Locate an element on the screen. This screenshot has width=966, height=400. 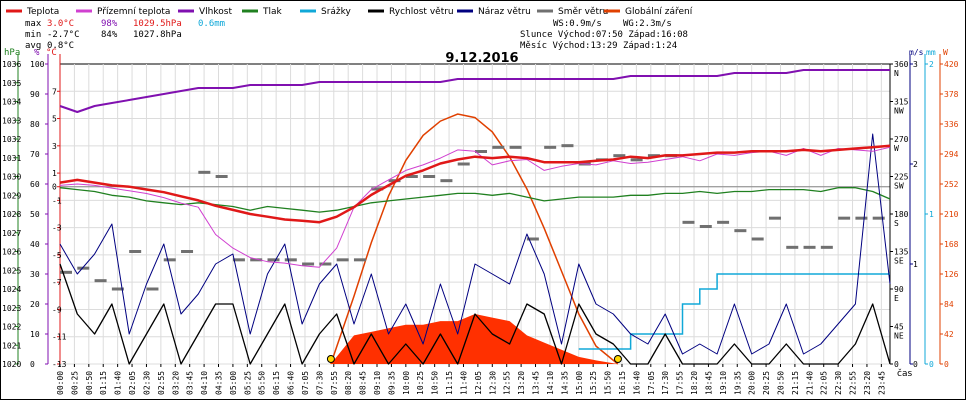
humidity-tick-label: 100 is located at coordinates (37, 64).